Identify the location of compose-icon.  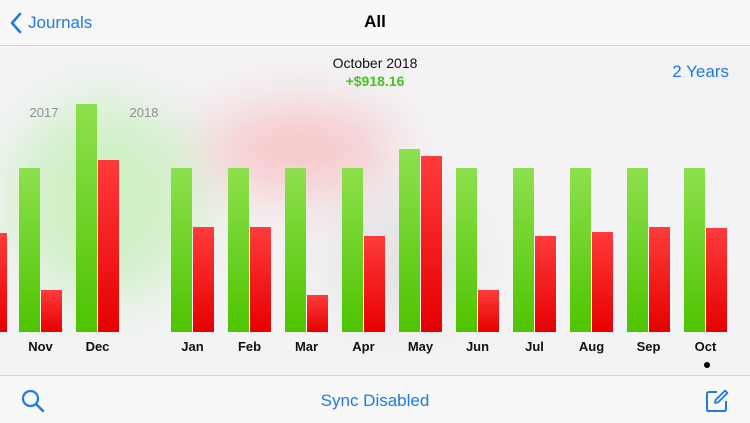
(717, 400).